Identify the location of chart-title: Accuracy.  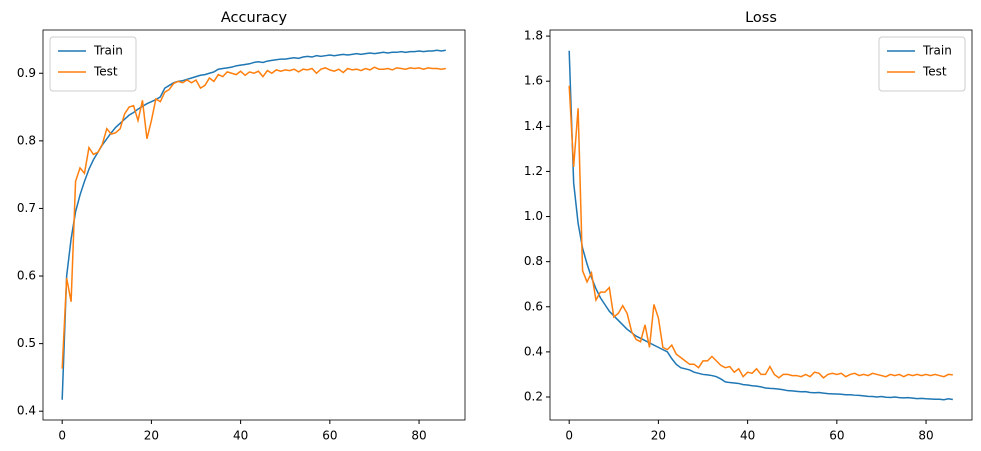
(254, 18).